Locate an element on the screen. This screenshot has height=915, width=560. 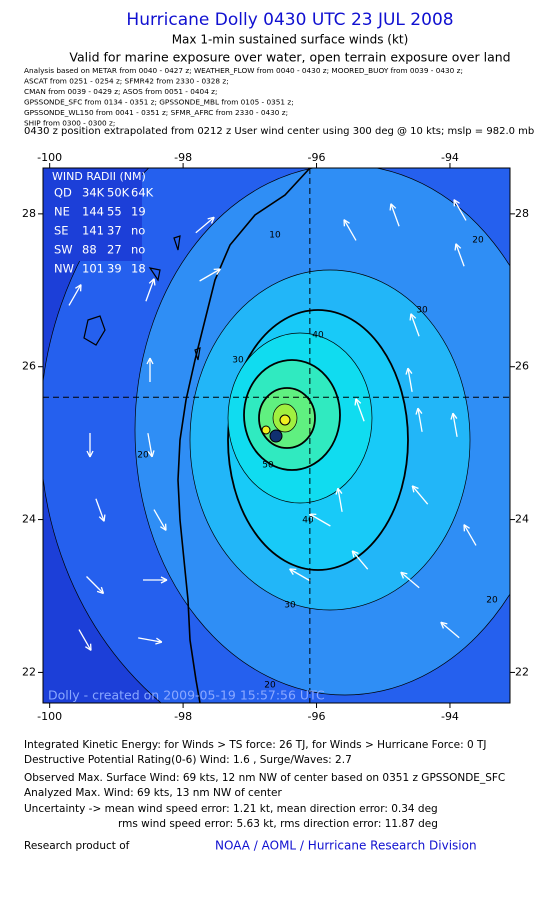
radii-cell: 19 is located at coordinates (138, 212).